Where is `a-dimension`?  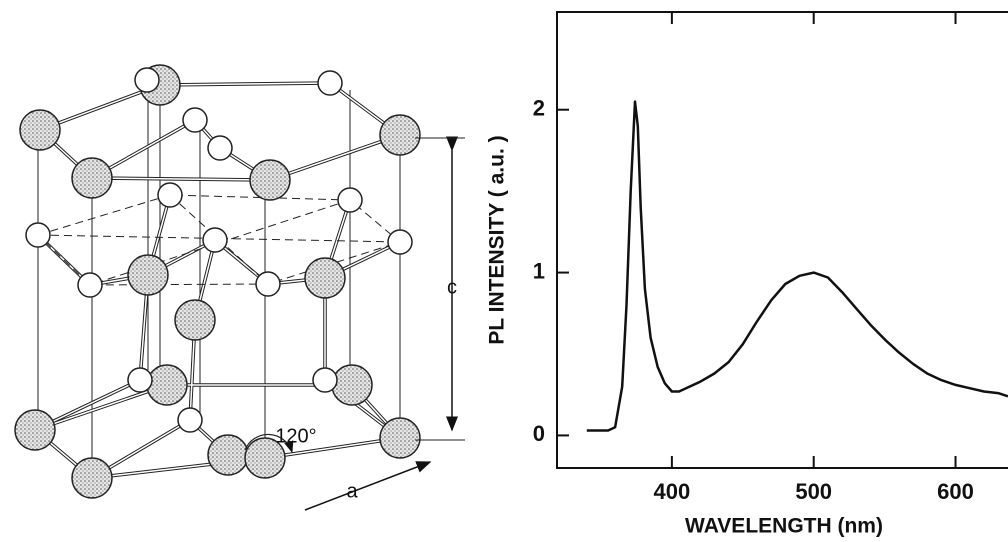
a-dimension is located at coordinates (368, 486).